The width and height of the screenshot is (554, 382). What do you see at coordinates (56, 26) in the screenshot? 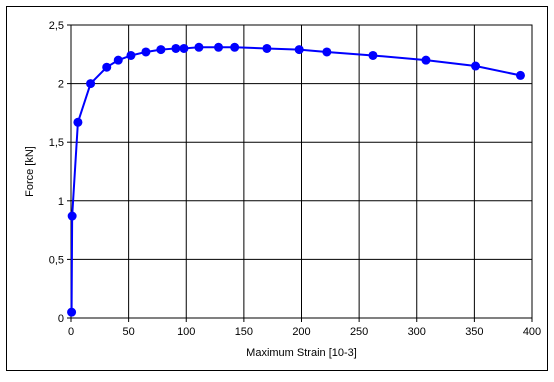
I see `y-tick-label: 2,5` at bounding box center [56, 26].